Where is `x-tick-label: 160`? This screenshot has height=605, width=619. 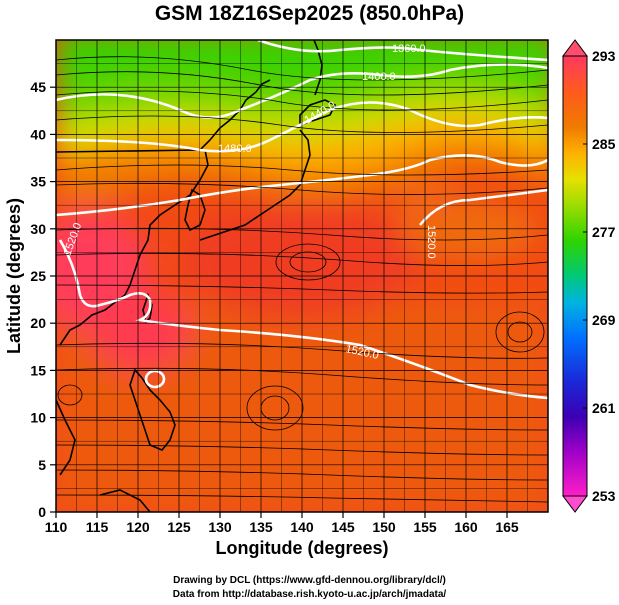
x-tick-label: 160 is located at coordinates (466, 527).